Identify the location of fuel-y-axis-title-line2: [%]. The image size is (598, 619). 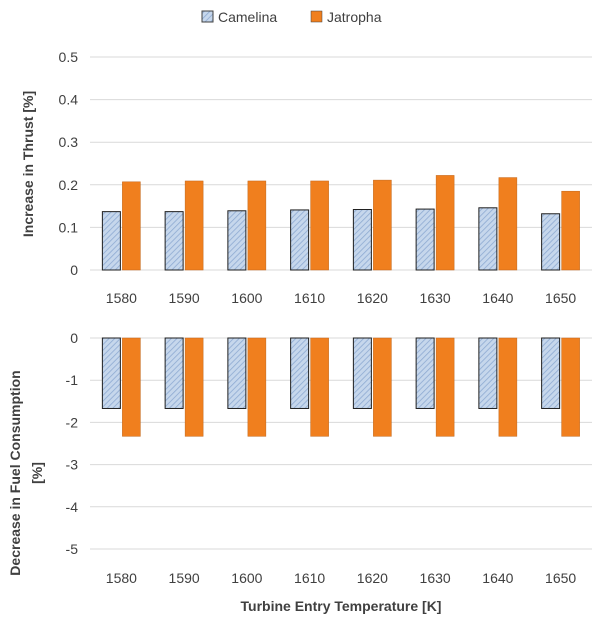
(37, 473).